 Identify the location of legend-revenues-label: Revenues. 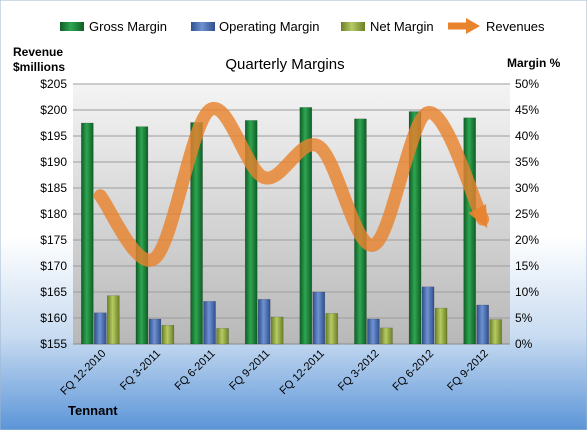
(515, 26).